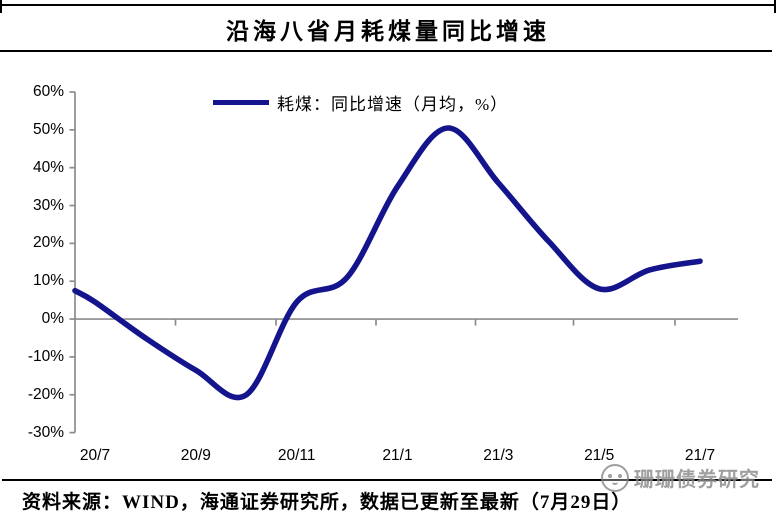  What do you see at coordinates (48, 281) in the screenshot?
I see `y-axis-label: 10%` at bounding box center [48, 281].